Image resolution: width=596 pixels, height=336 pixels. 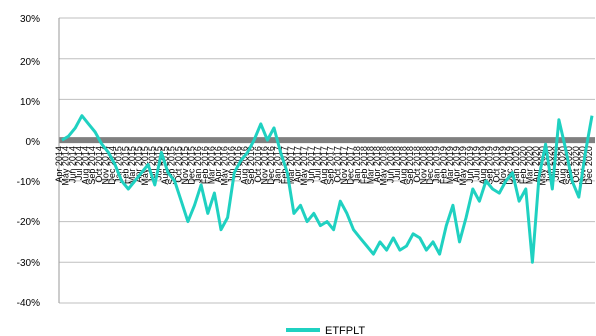 I want to click on x-tick-label: Jan 2018, so click(x=357, y=164).